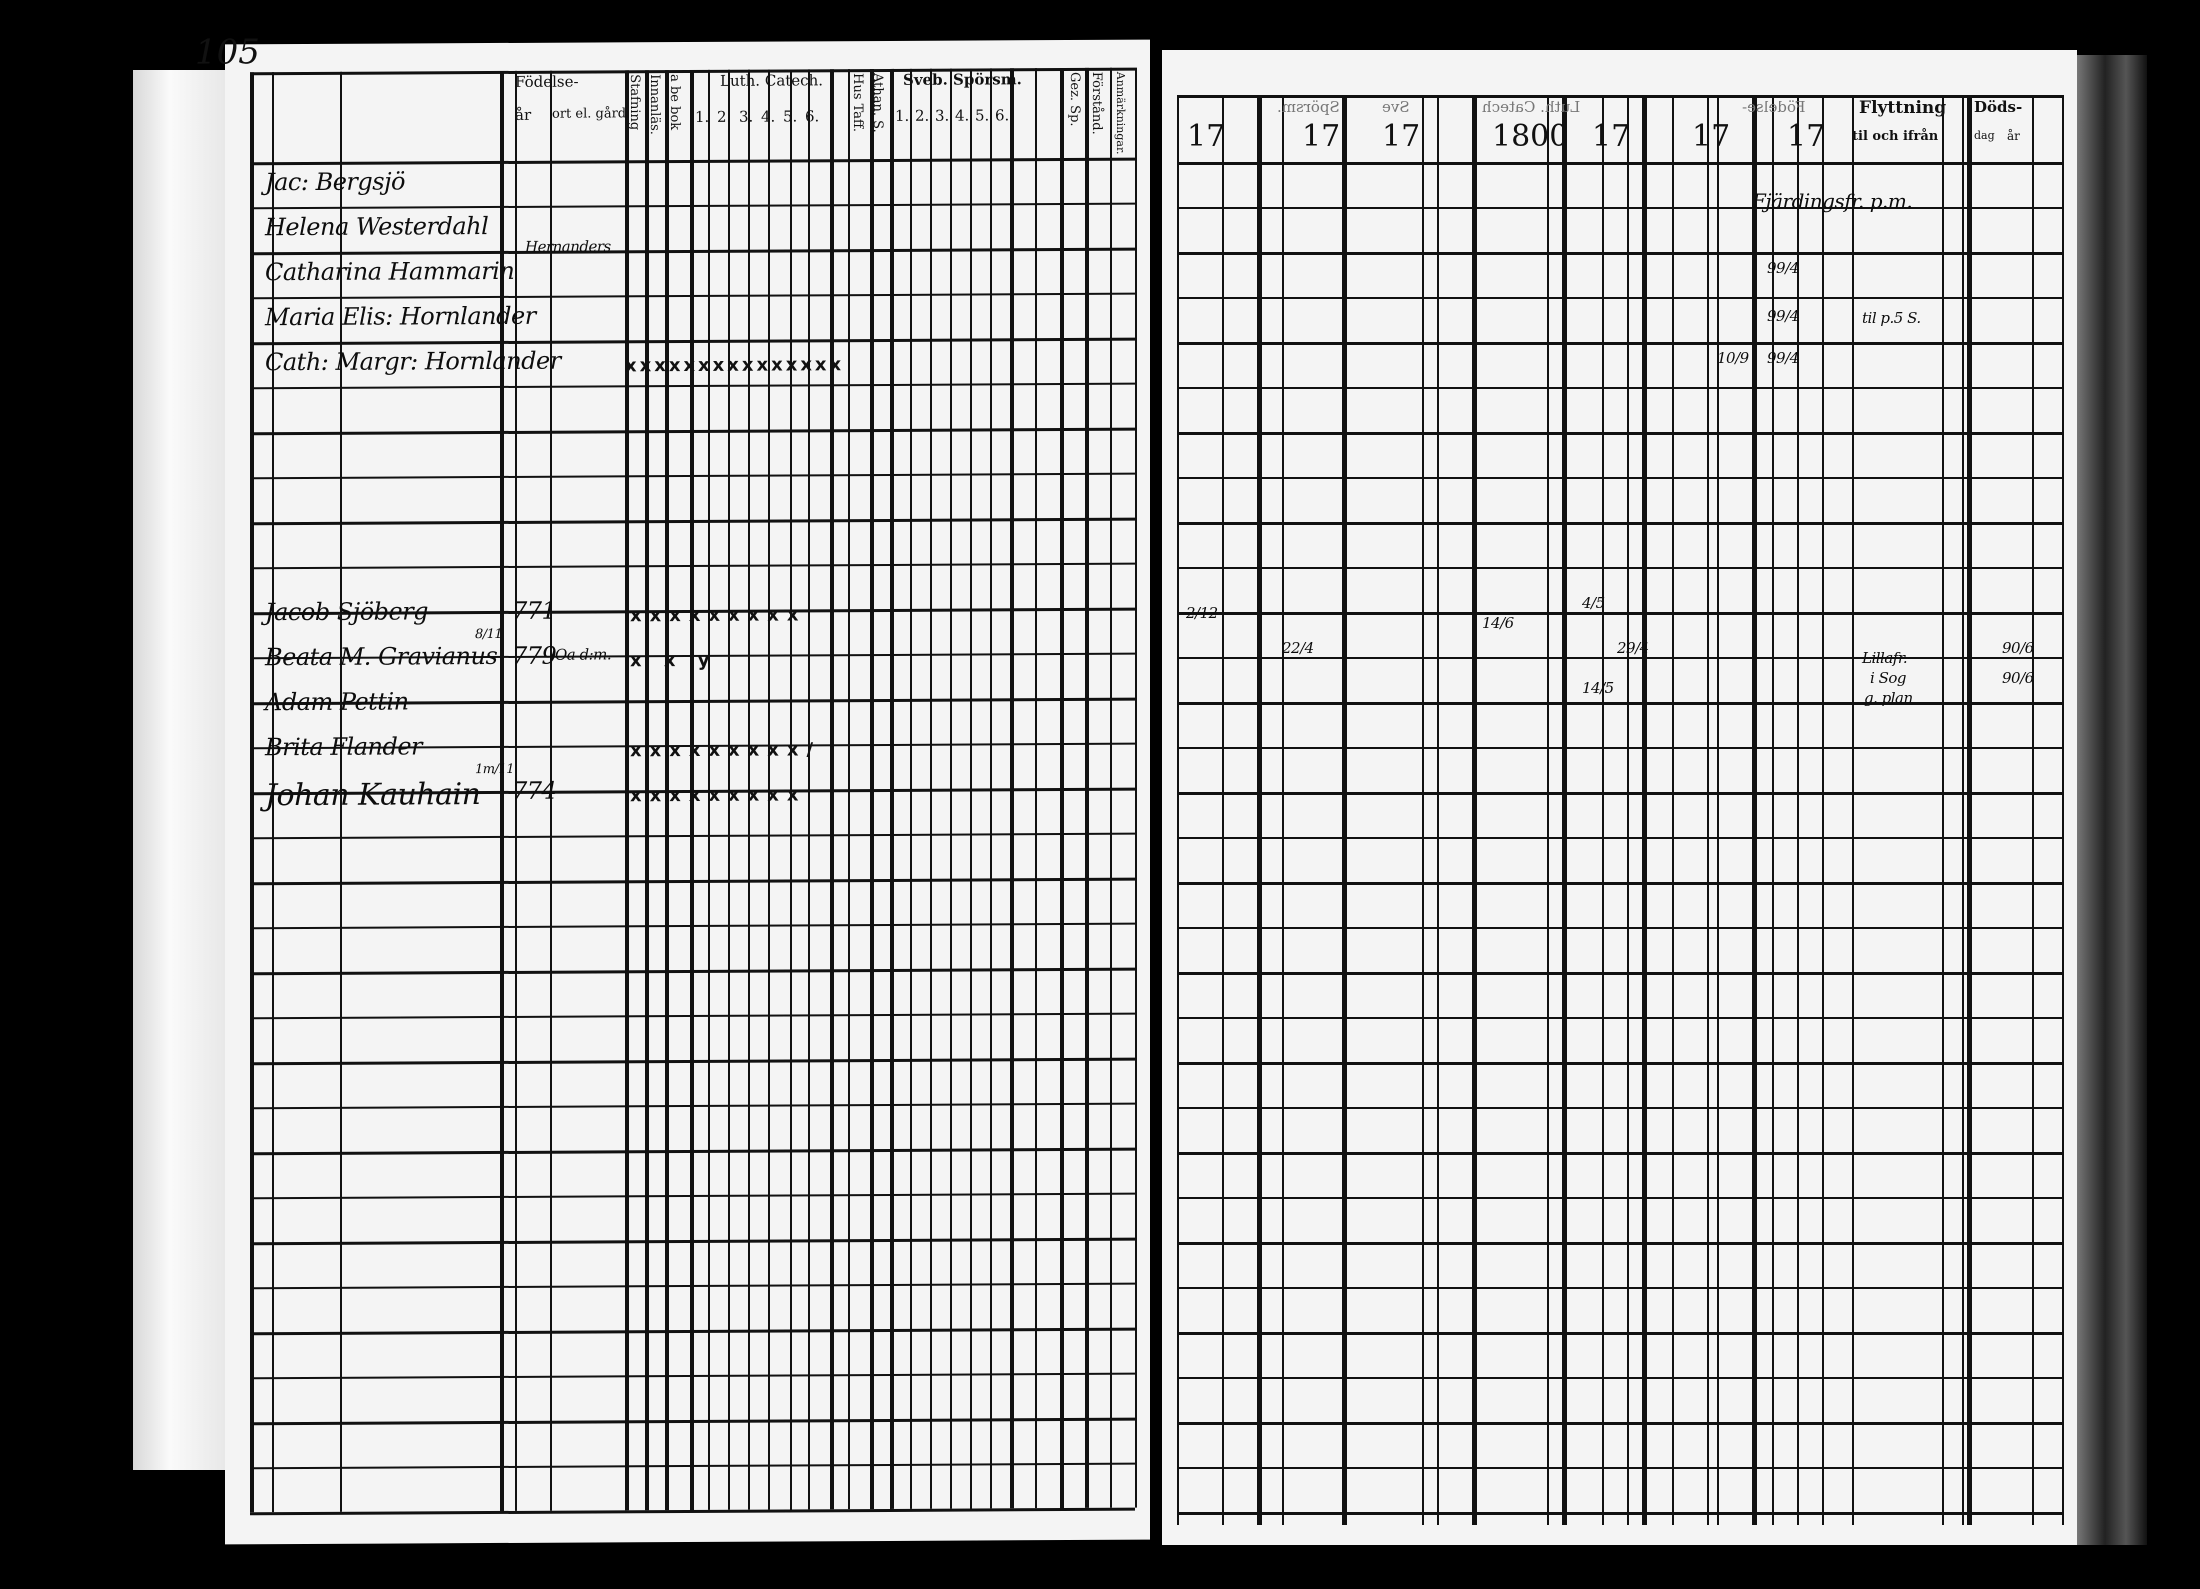  What do you see at coordinates (674, 102) in the screenshot?
I see `header-abebok: a be bok` at bounding box center [674, 102].